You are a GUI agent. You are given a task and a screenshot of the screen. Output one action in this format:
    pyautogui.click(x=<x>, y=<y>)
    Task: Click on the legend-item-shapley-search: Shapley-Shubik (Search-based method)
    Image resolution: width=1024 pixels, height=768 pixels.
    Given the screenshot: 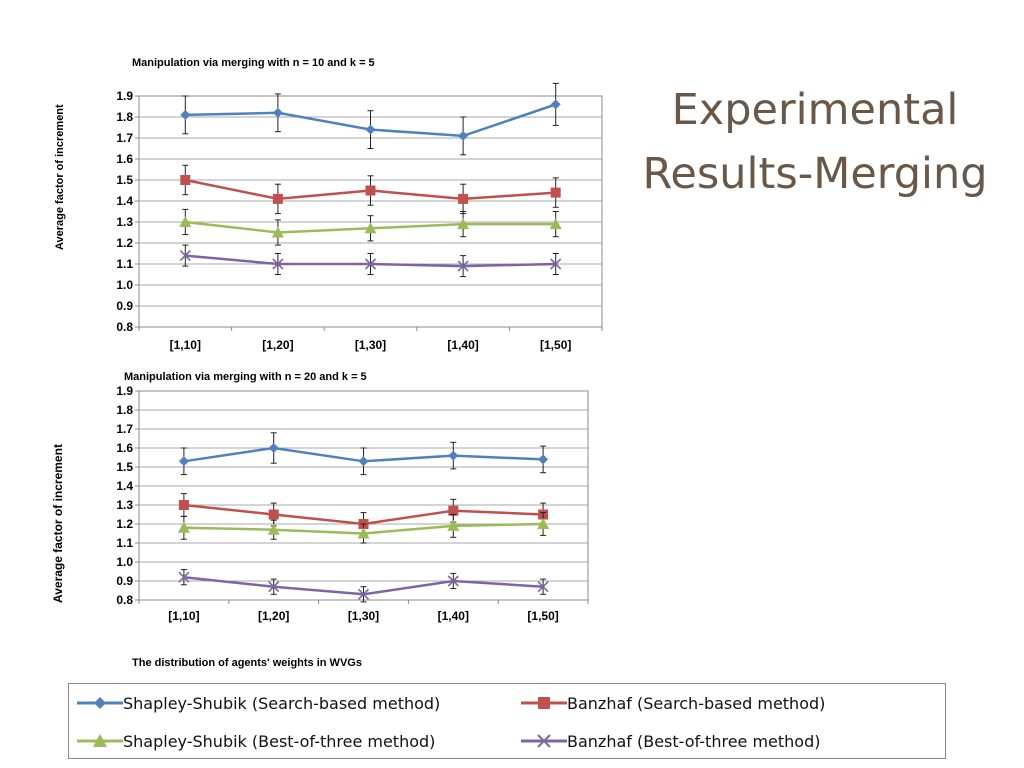 What is the action you would take?
    pyautogui.click(x=258, y=703)
    